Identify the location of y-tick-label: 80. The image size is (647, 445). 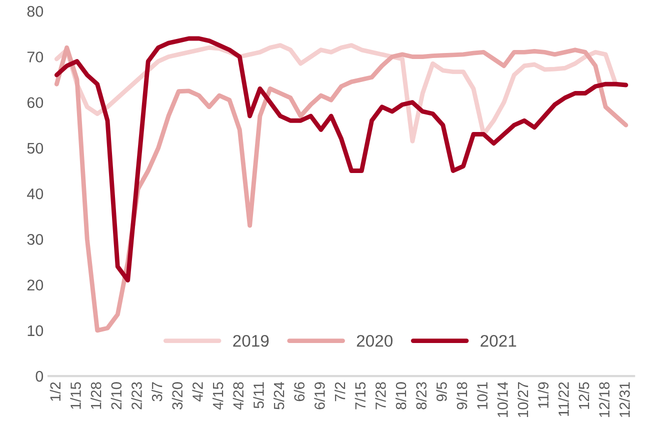
(35, 11).